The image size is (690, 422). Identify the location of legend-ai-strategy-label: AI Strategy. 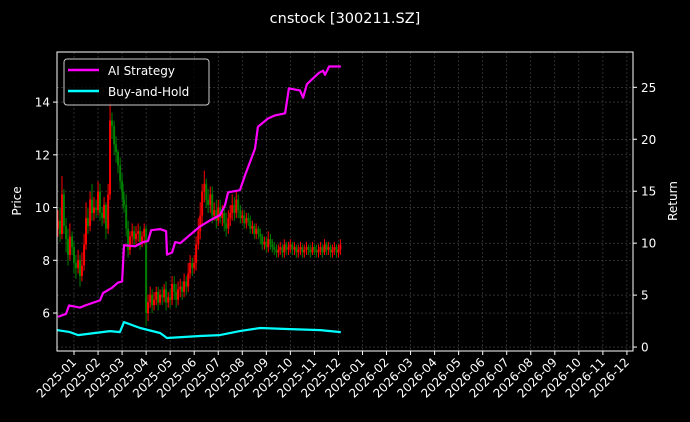
(141, 71).